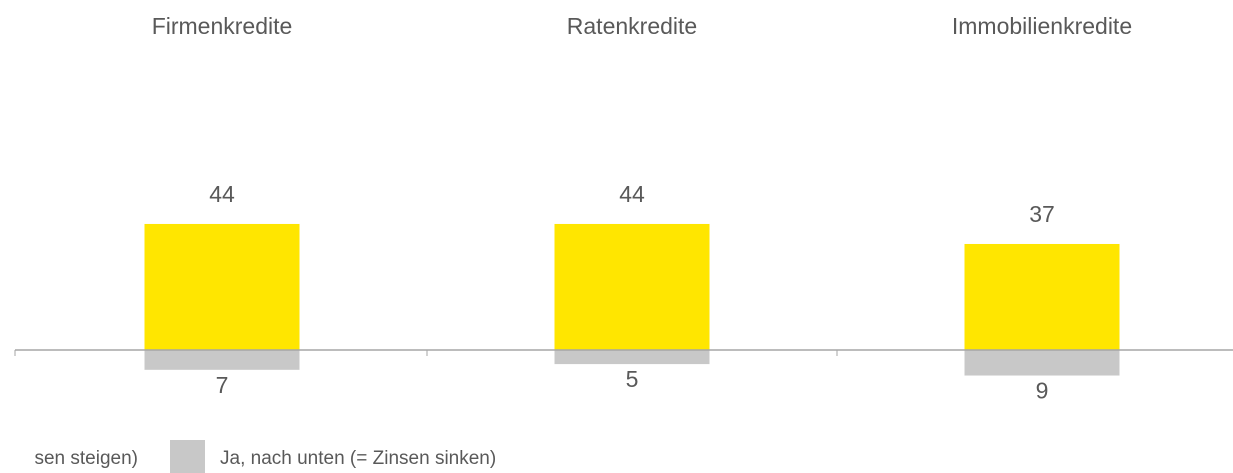 The width and height of the screenshot is (1233, 473). I want to click on data-label: 9, so click(1042, 391).